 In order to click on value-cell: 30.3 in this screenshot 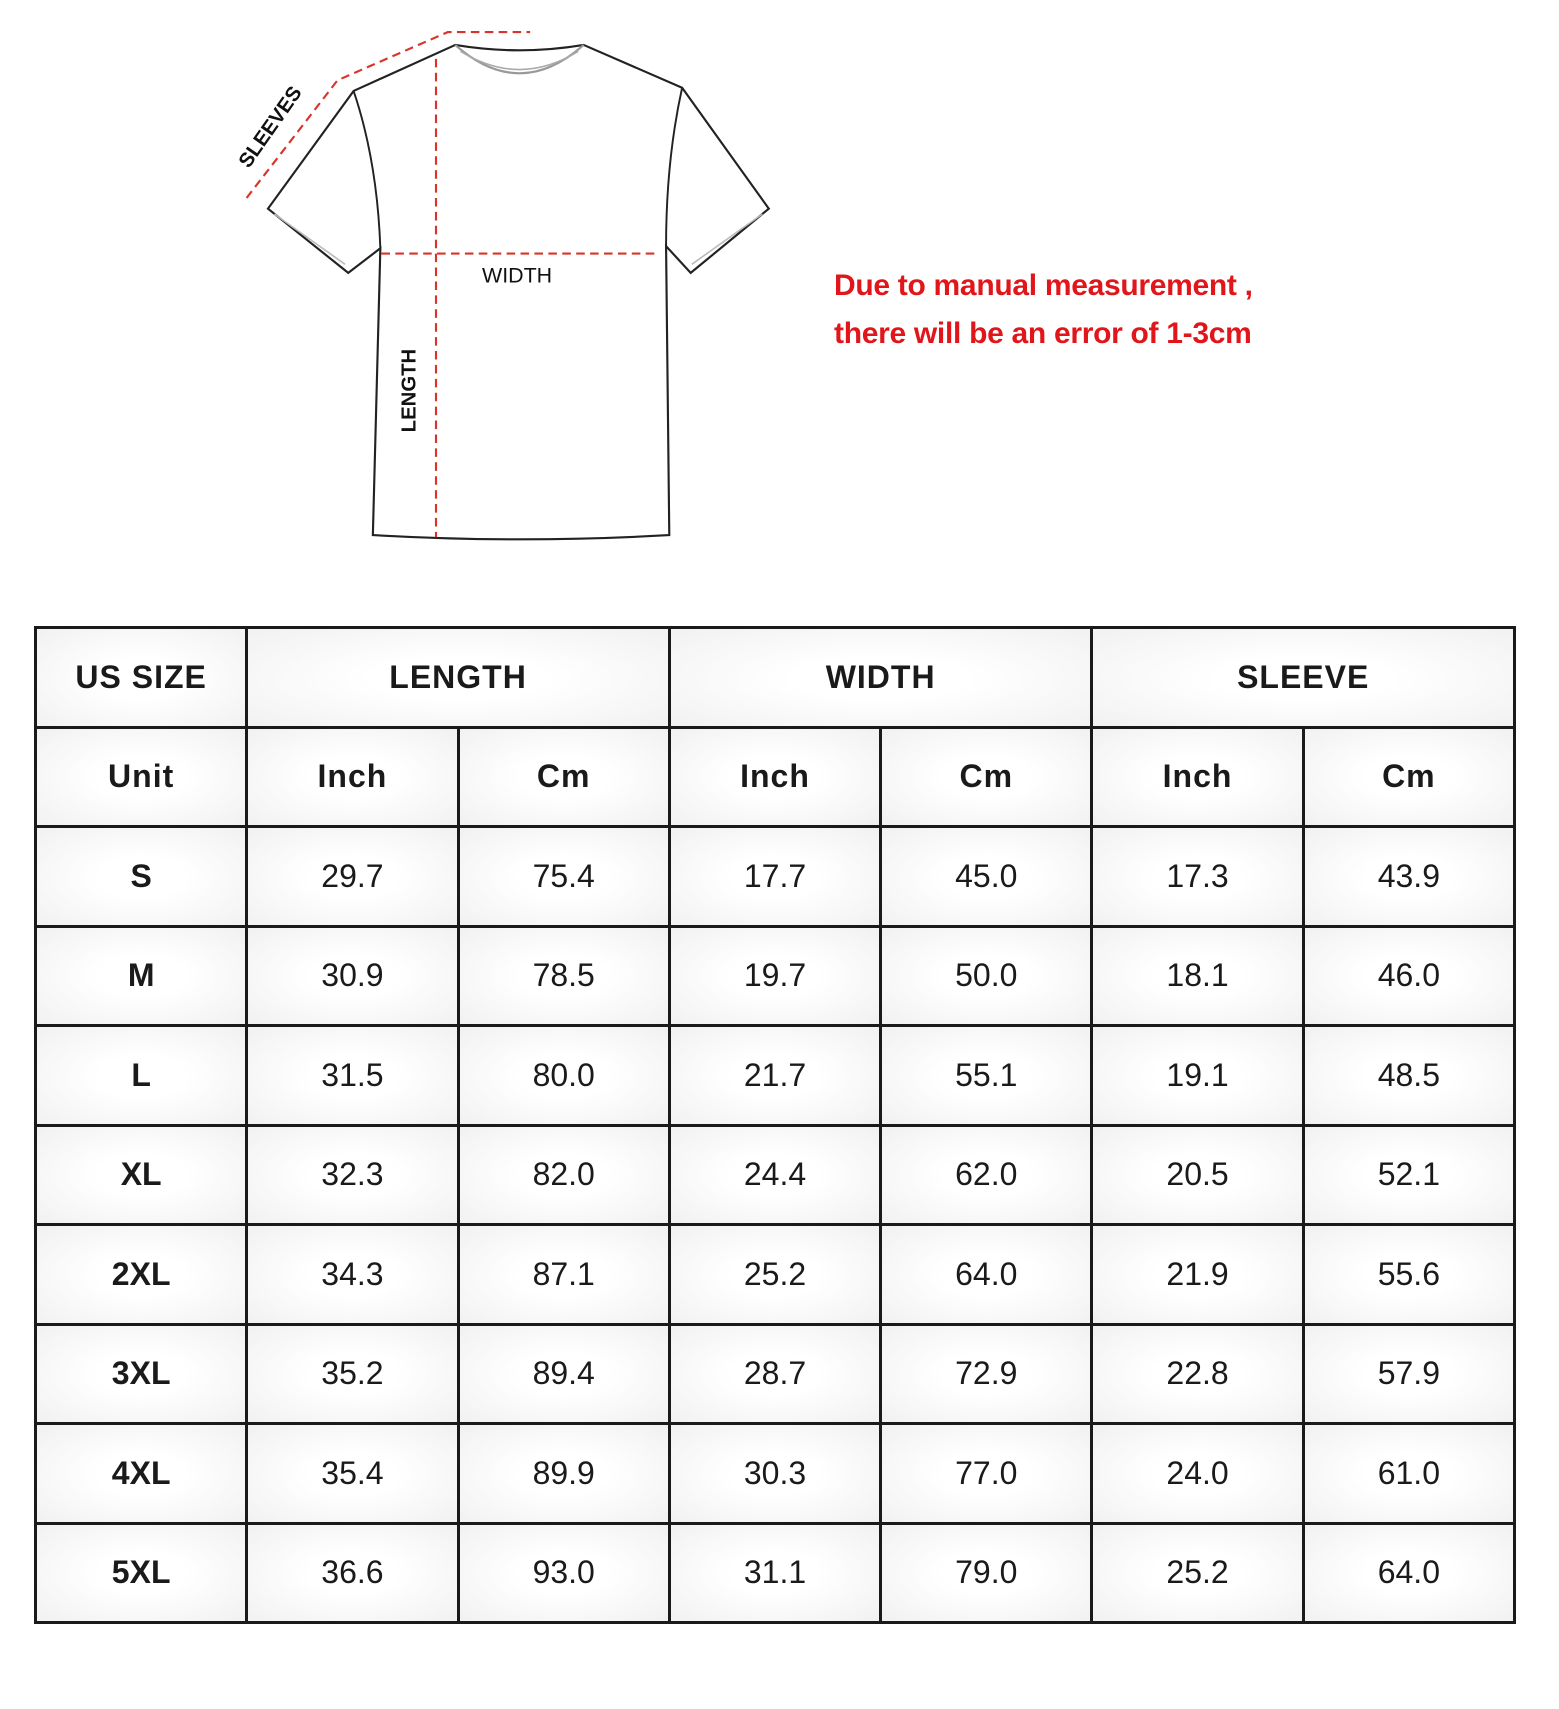, I will do `click(775, 1473)`.